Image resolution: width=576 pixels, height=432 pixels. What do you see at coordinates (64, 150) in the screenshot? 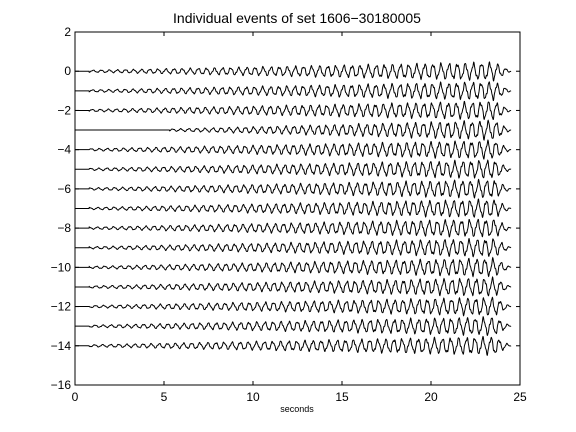
I see `y-tick-label: −4` at bounding box center [64, 150].